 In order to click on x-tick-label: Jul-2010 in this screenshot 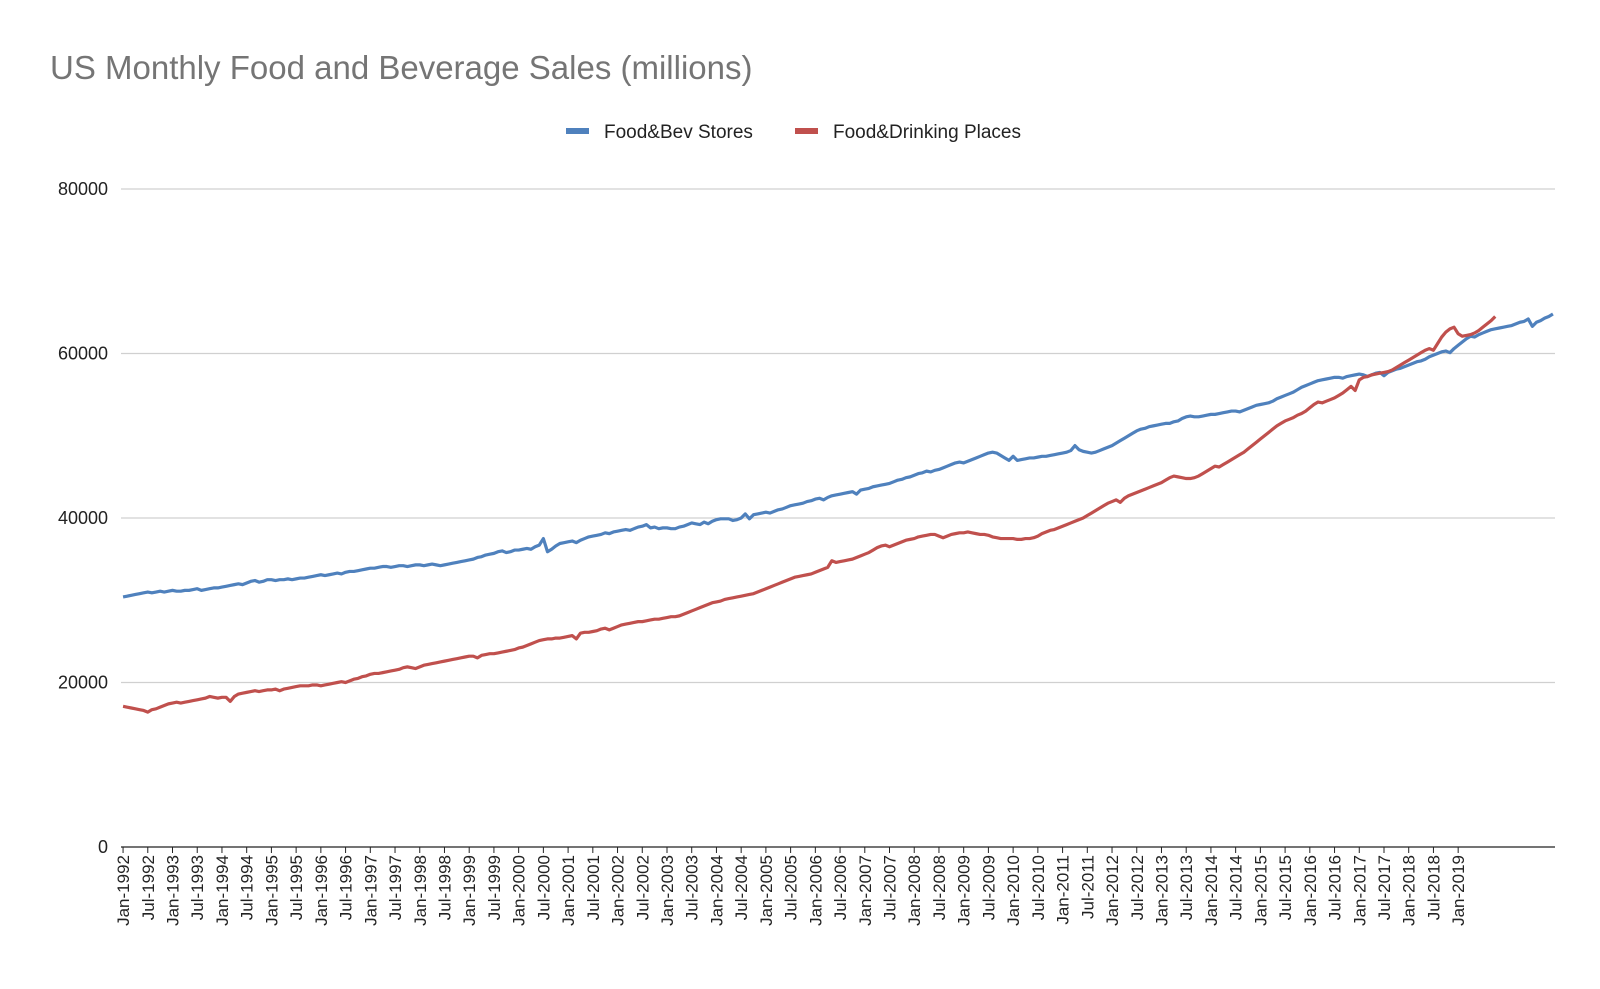, I will do `click(1038, 887)`.